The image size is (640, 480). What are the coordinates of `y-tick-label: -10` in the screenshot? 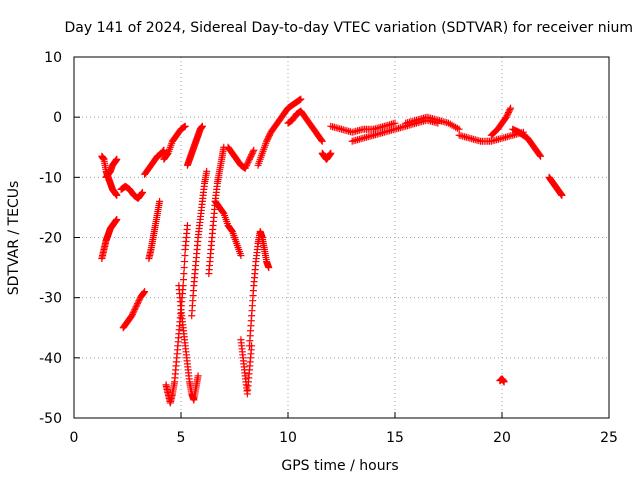 It's located at (50, 178).